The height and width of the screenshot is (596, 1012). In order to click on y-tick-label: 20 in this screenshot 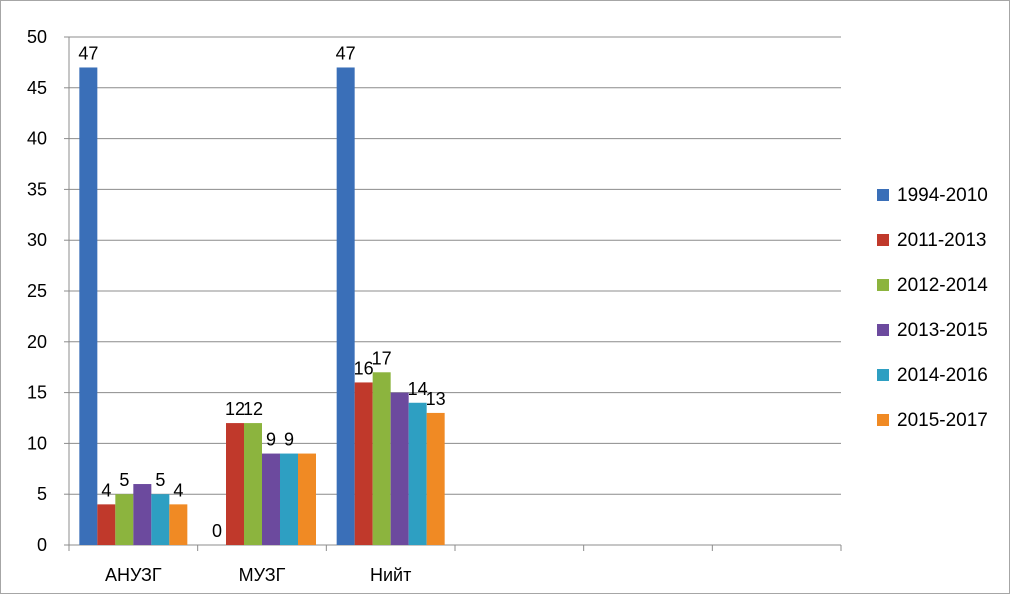, I will do `click(37, 342)`.